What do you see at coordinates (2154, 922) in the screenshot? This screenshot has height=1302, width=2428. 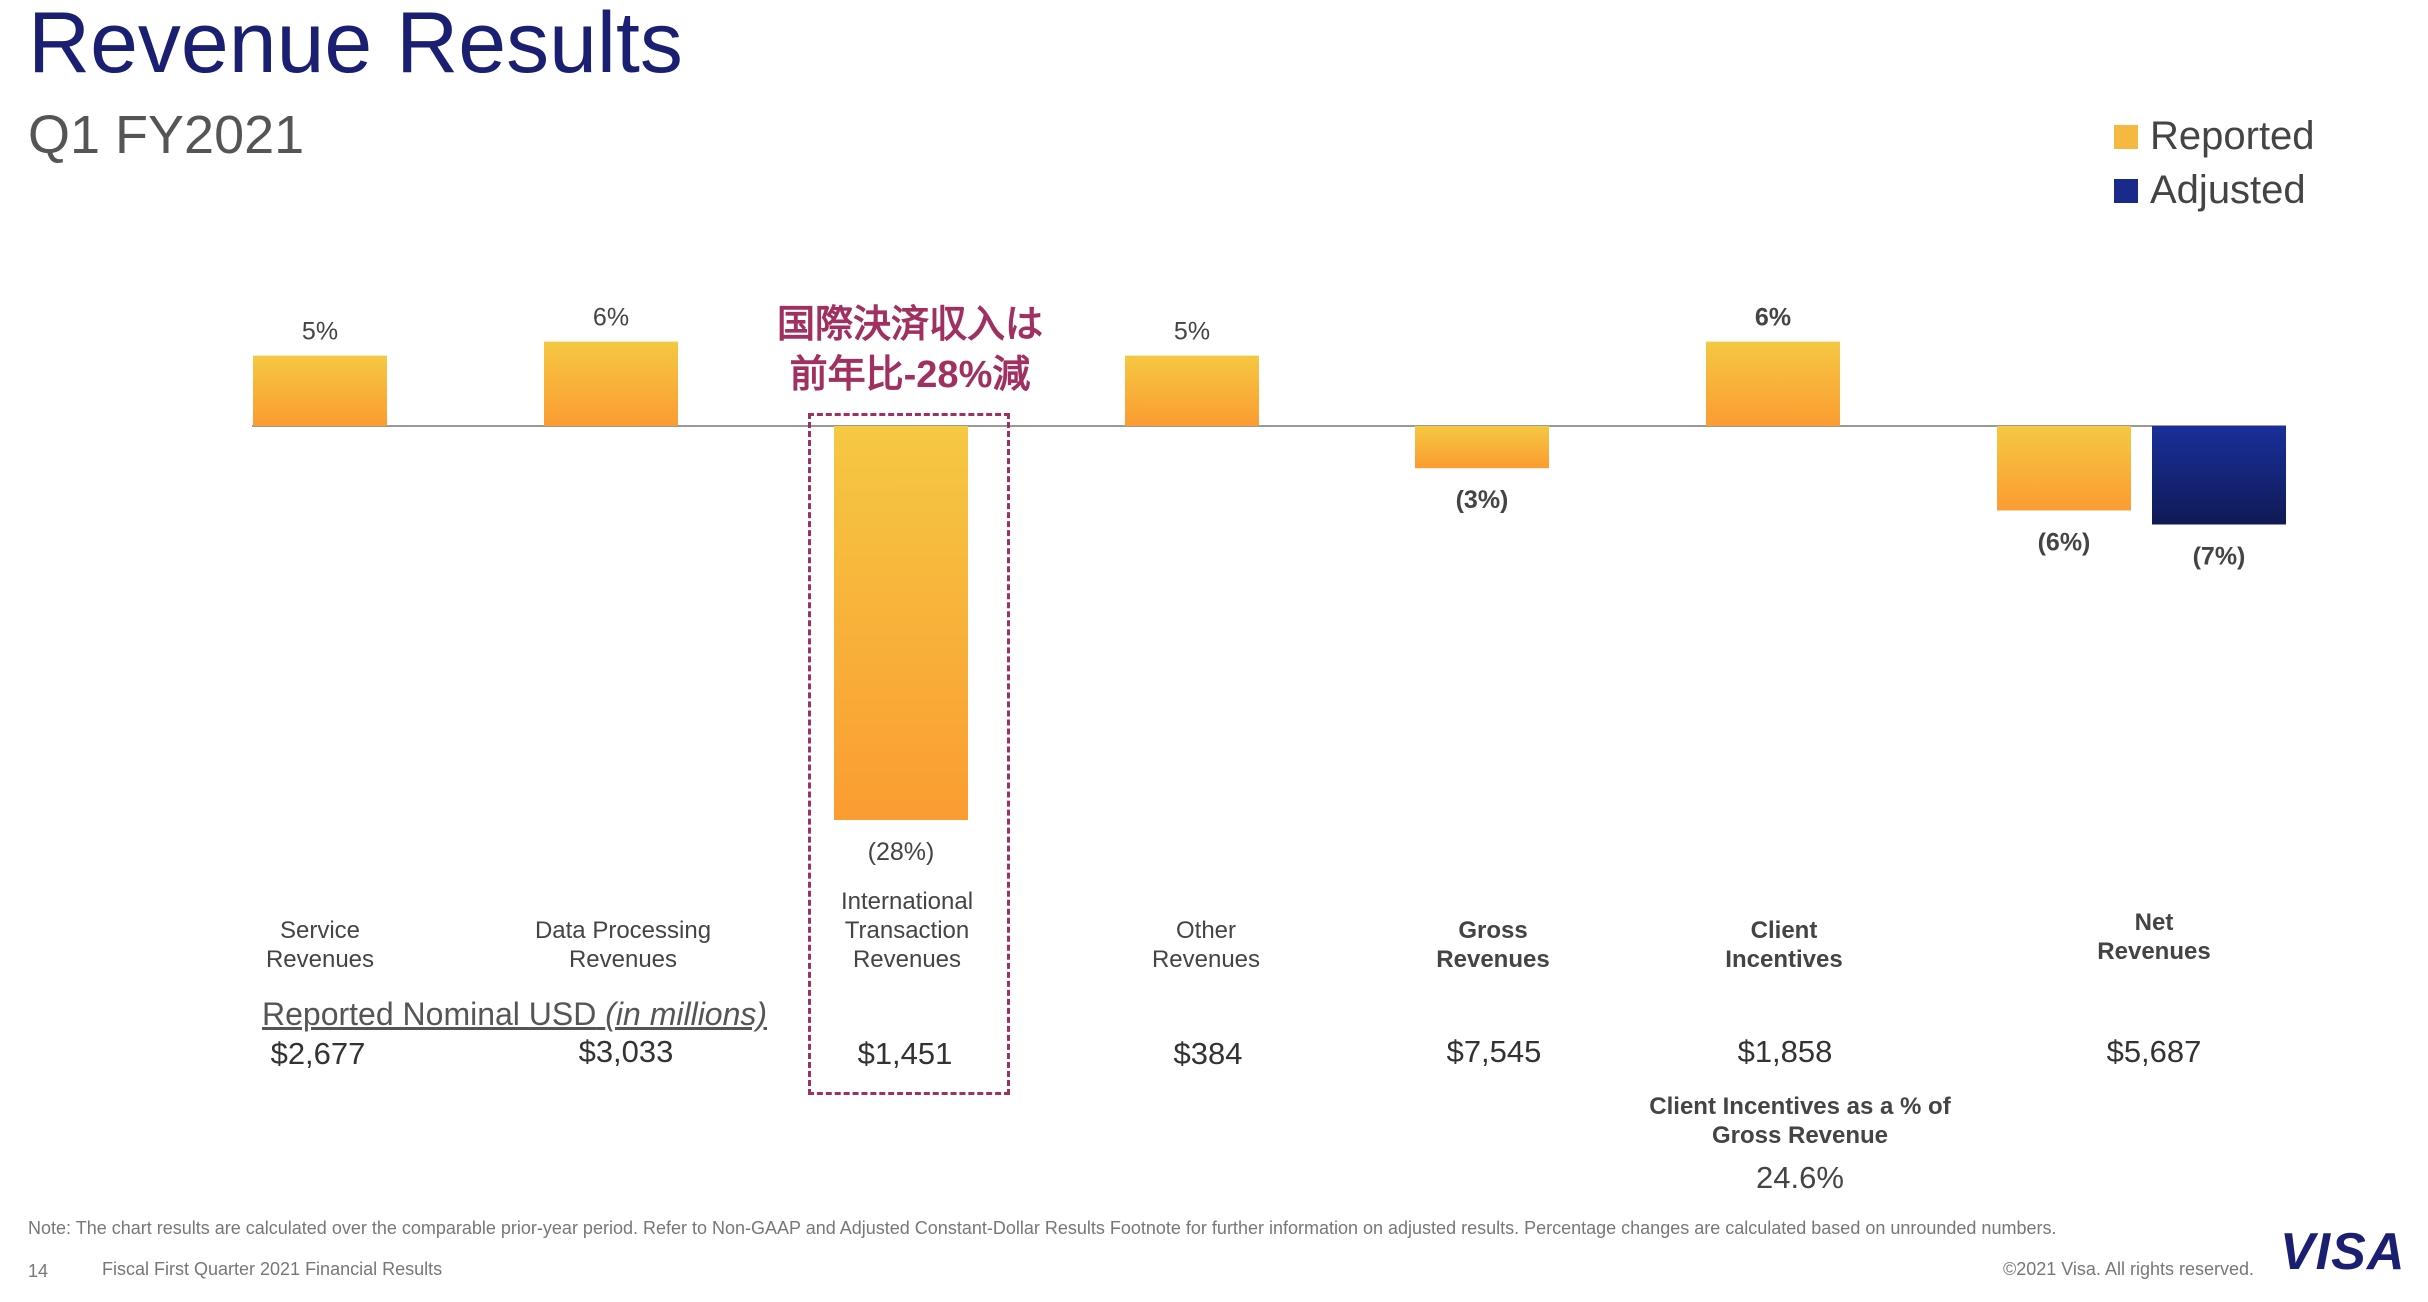 I see `category-label-line: Net` at bounding box center [2154, 922].